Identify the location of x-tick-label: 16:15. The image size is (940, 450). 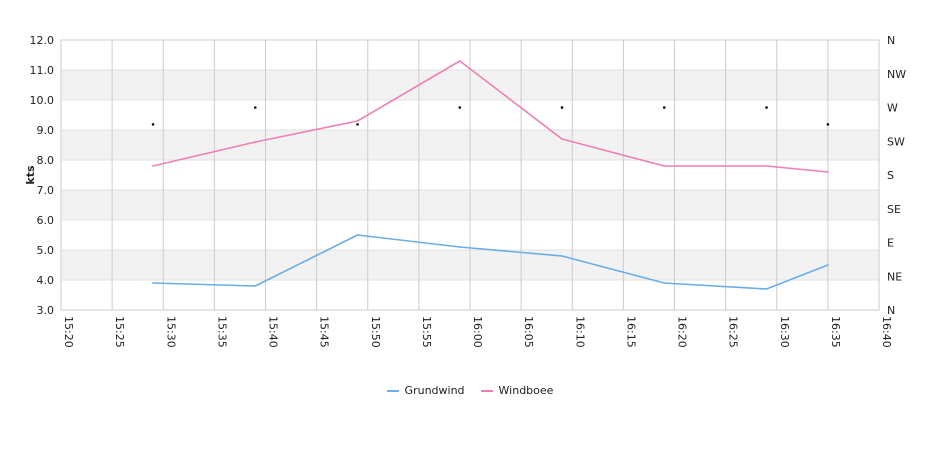
(630, 332).